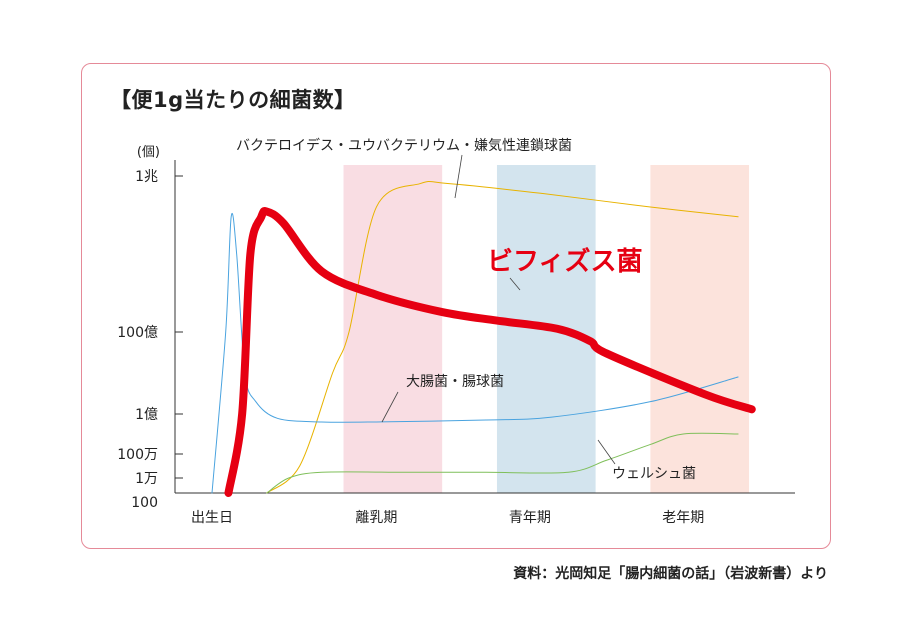  What do you see at coordinates (137, 455) in the screenshot?
I see `y-tick-label: 100万` at bounding box center [137, 455].